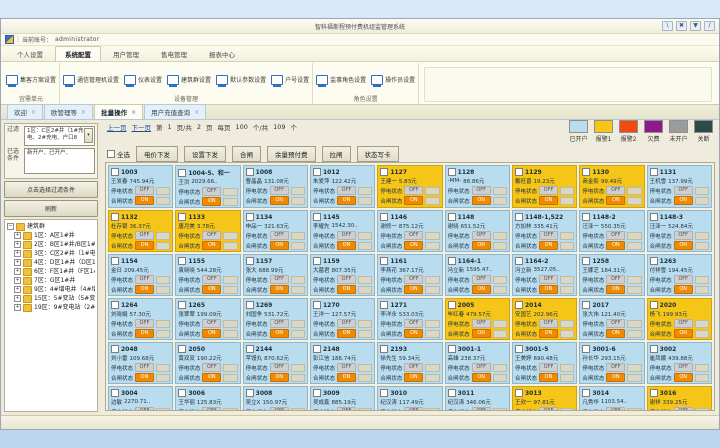 This screenshot has width=720, height=448. Describe the element at coordinates (222, 55) in the screenshot. I see `ribbon-tab-reports: 报表中心` at that location.